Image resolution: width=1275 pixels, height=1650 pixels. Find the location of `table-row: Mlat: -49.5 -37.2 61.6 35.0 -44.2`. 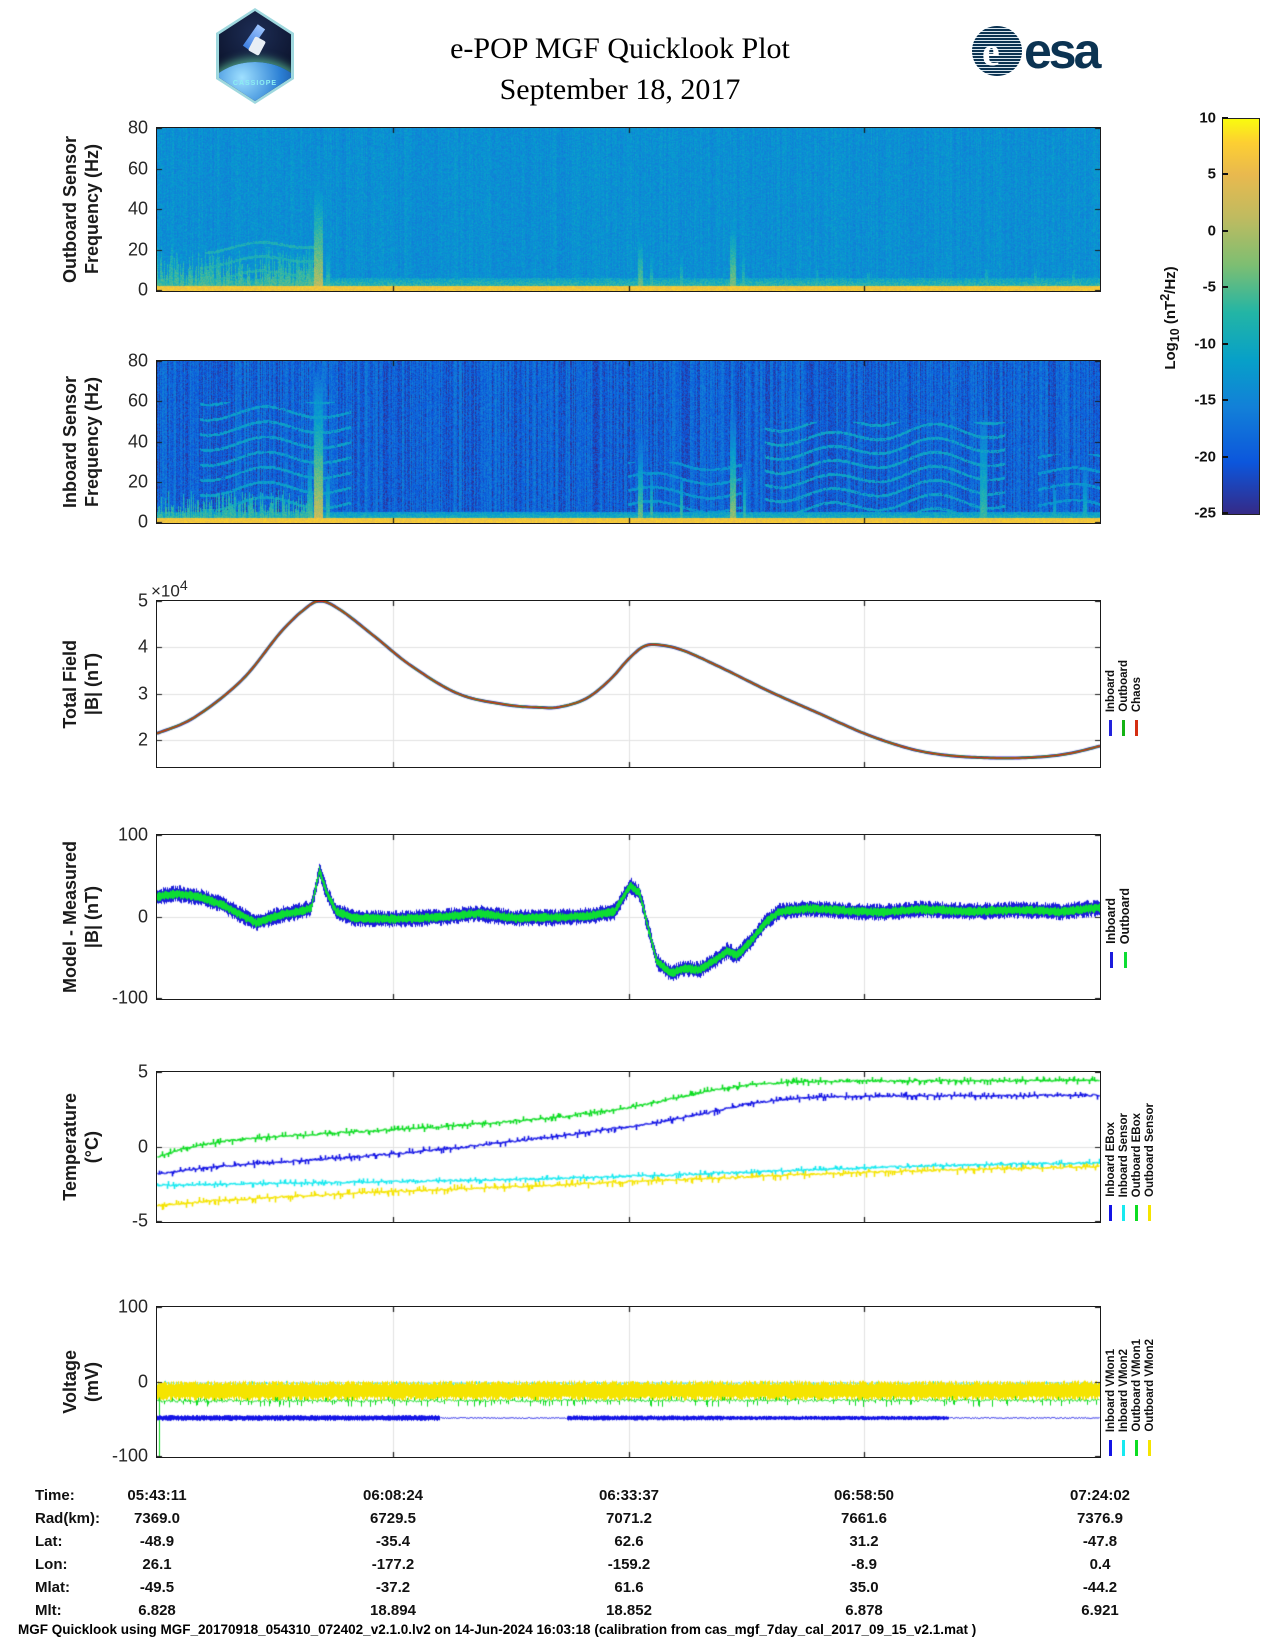

table-row: Mlat: -49.5 -37.2 61.6 35.0 -44.2 is located at coordinates (637, 1590).